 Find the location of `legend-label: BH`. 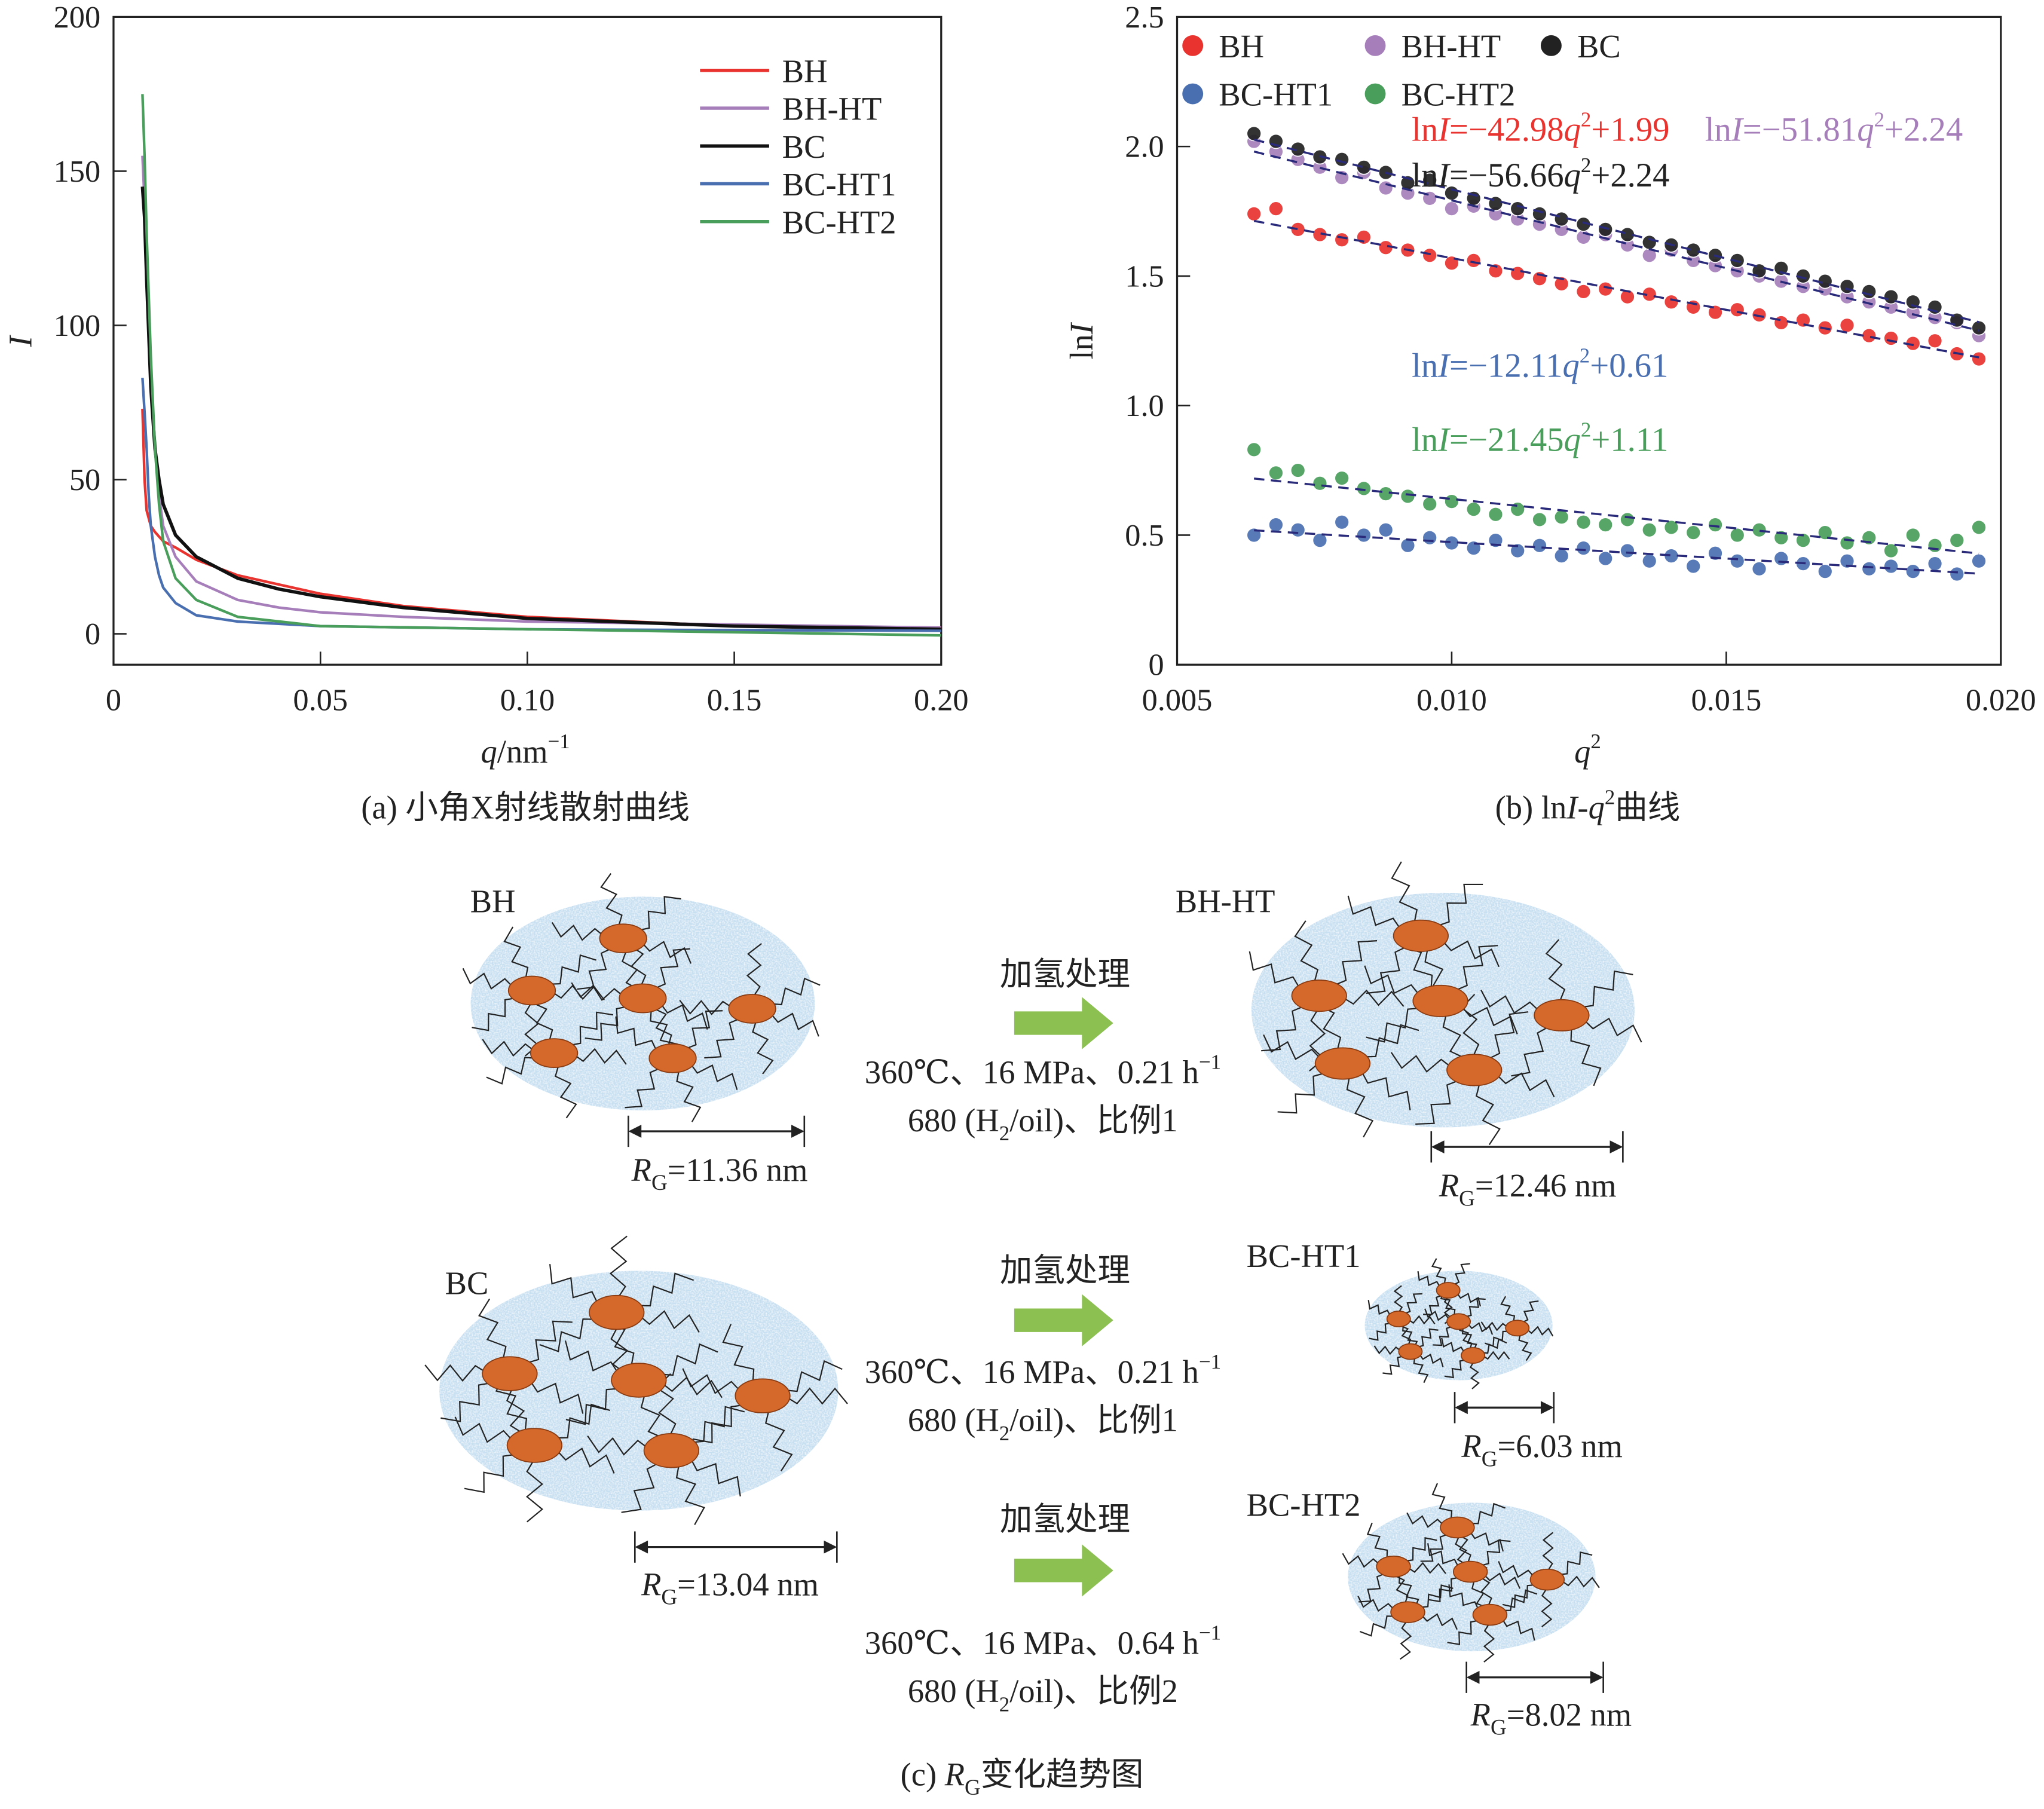

legend-label: BH is located at coordinates (1241, 46).